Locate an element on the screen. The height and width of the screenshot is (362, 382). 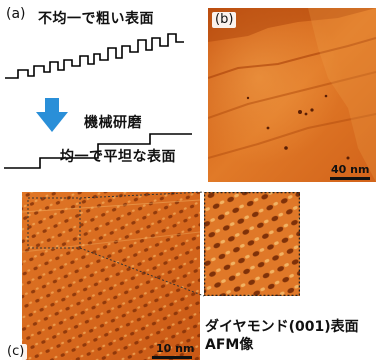
scale-bar-b is located at coordinates (350, 178).